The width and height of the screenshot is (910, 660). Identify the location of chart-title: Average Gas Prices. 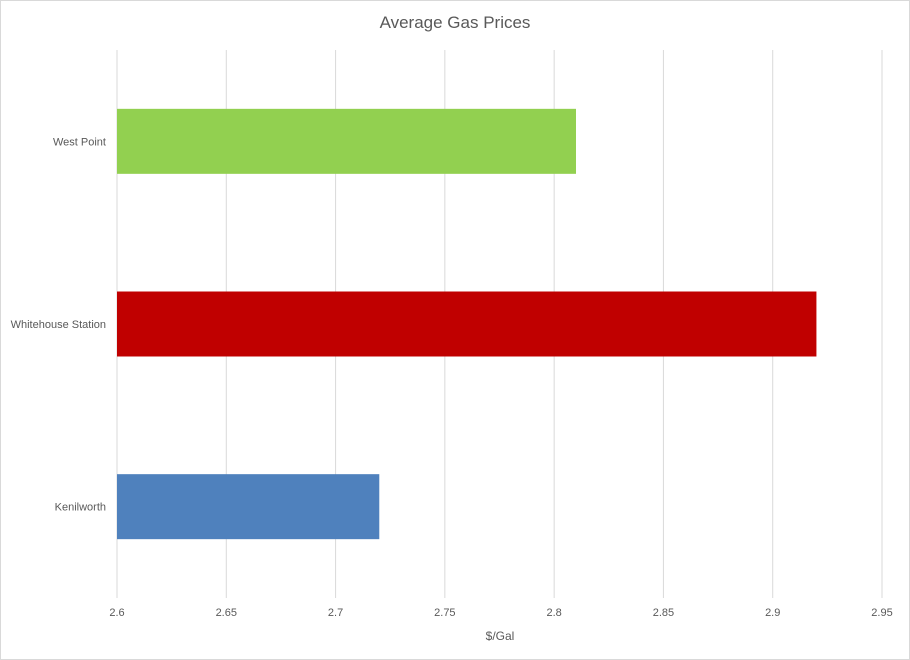
(455, 22).